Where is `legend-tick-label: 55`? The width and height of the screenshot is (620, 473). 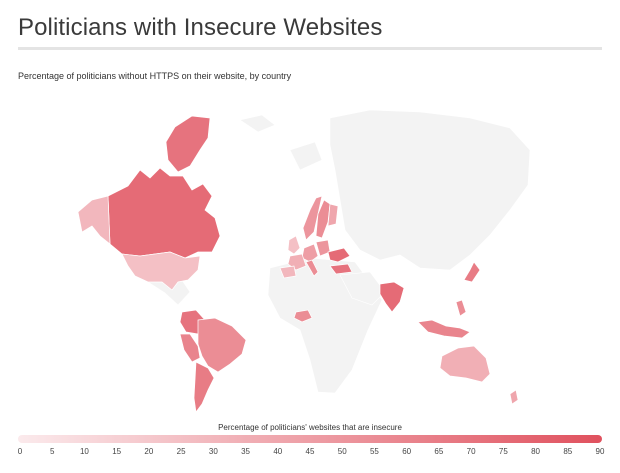
legend-tick-label: 55 is located at coordinates (374, 451).